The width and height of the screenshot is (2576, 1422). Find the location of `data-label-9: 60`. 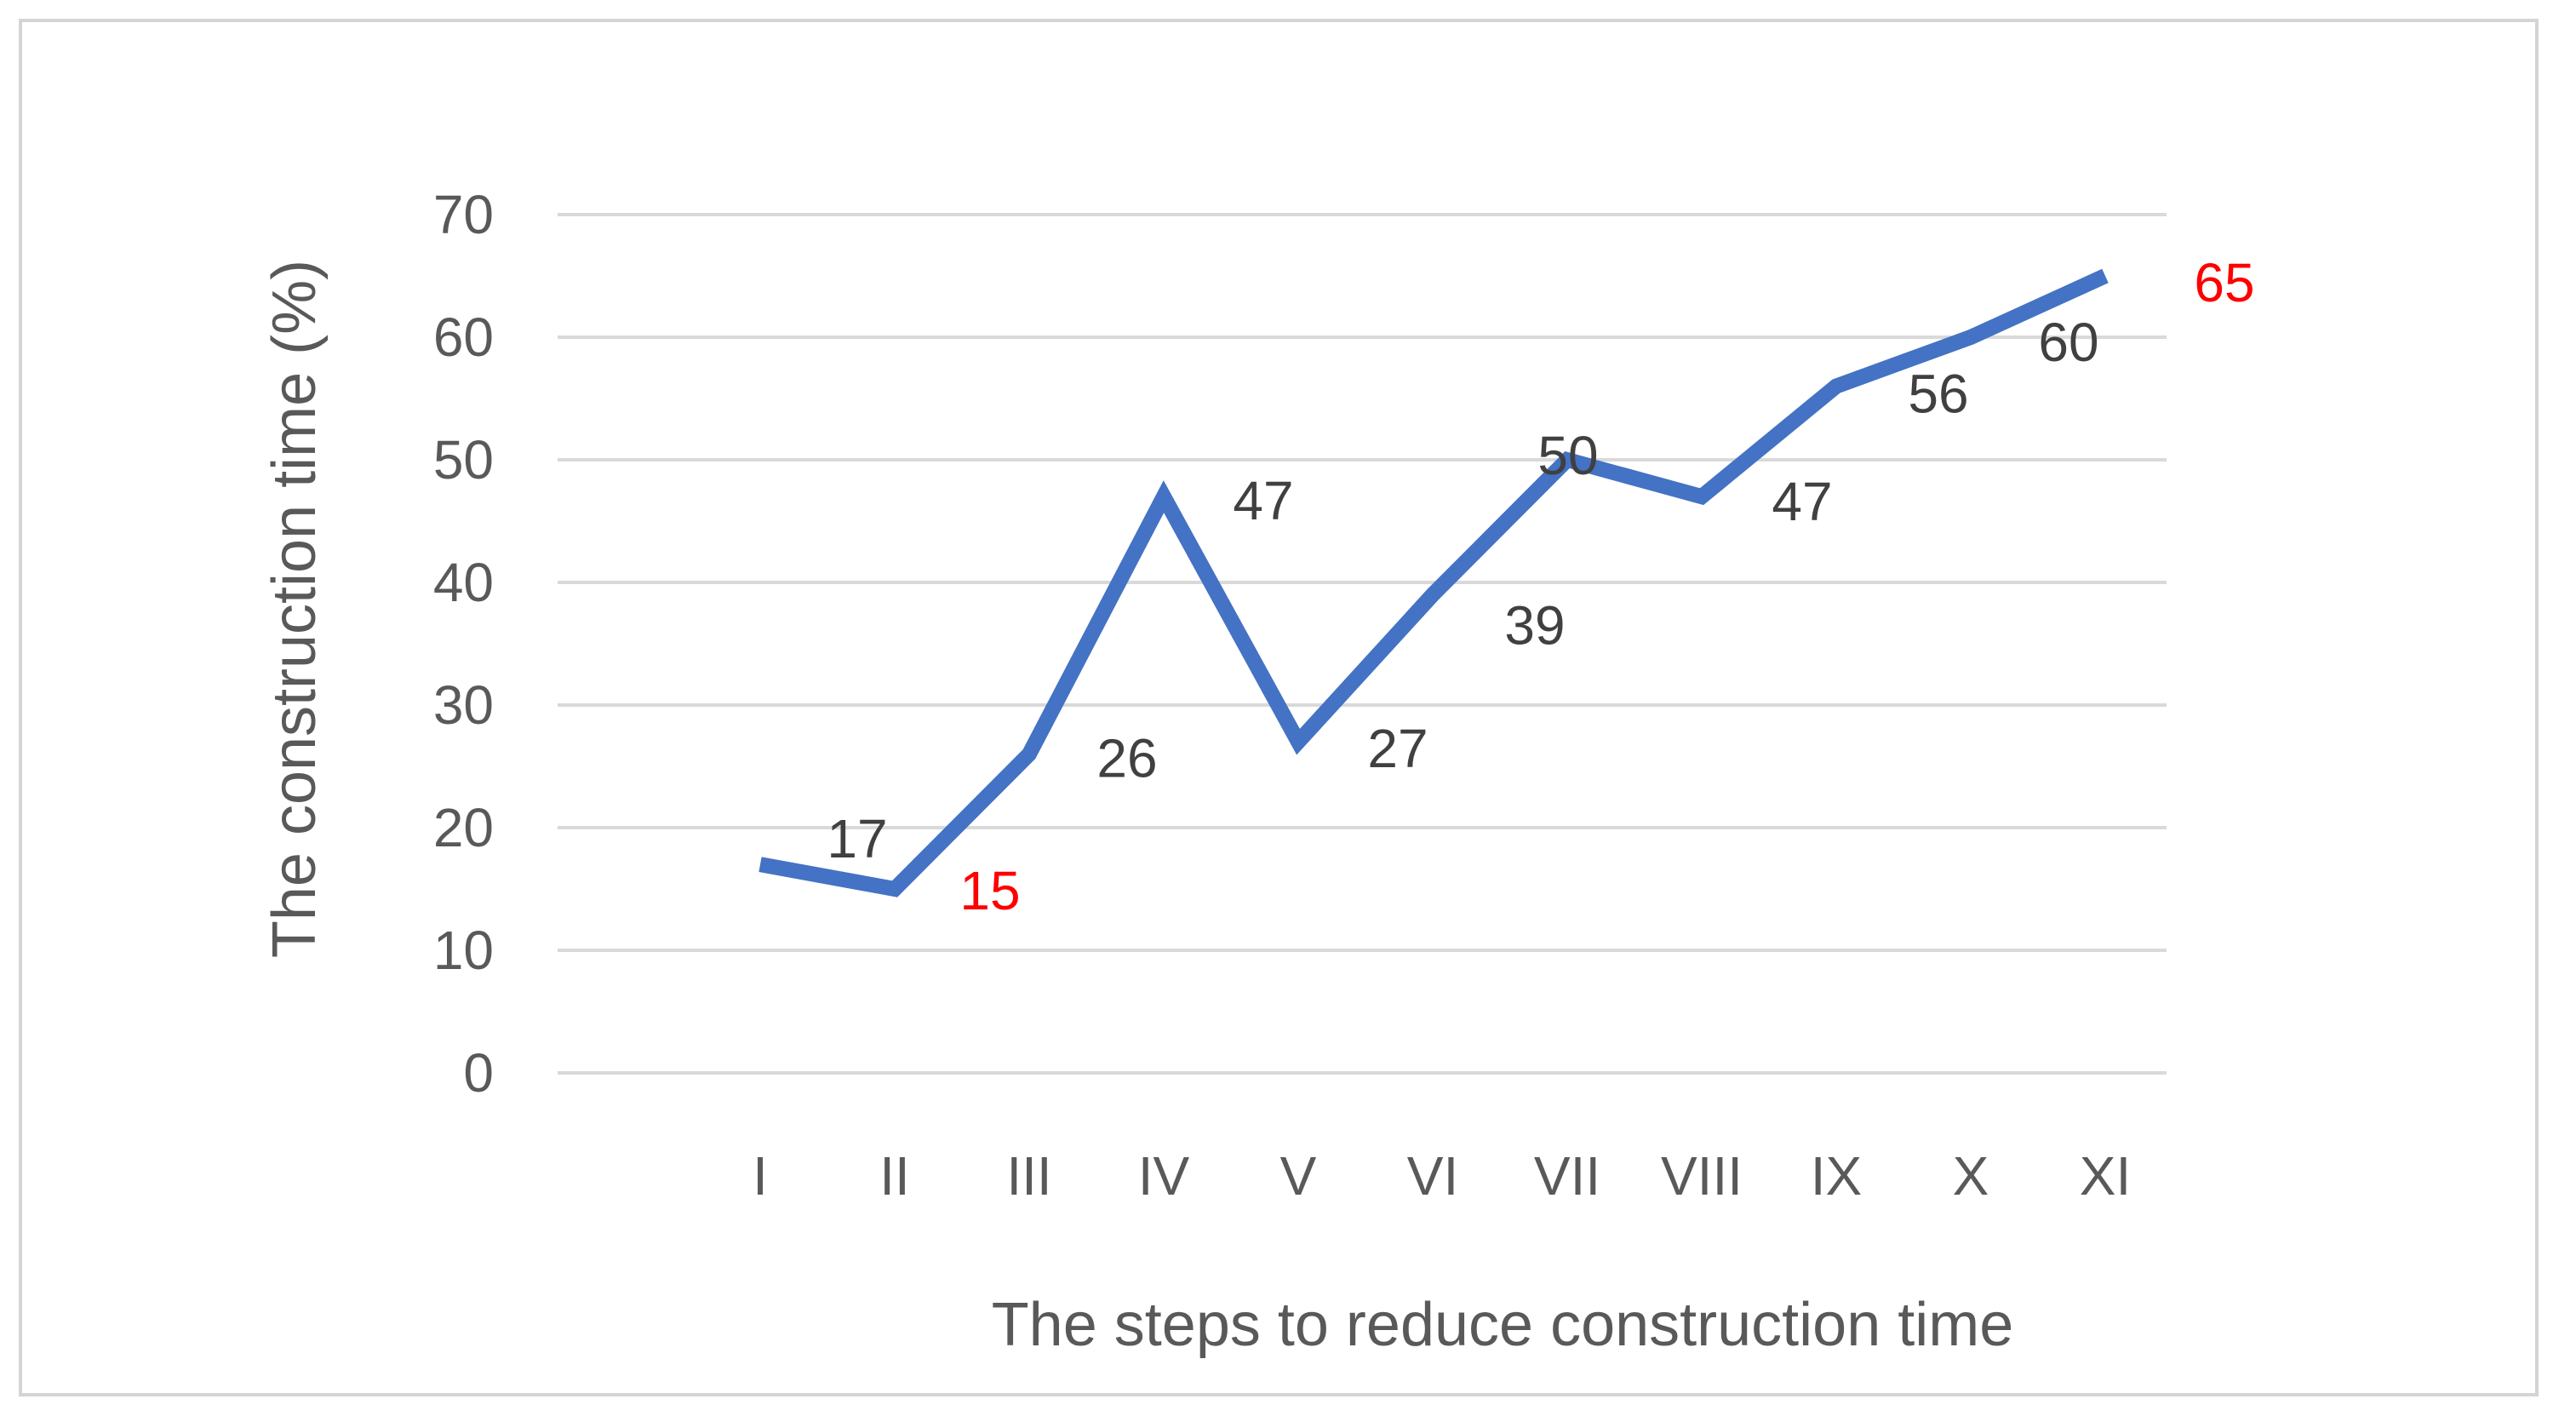

data-label-9: 60 is located at coordinates (2068, 342).